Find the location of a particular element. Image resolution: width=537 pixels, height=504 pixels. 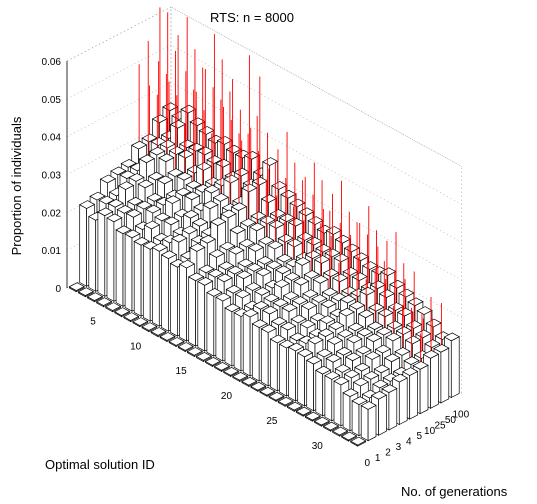

z-tick-label: 0.03 is located at coordinates (52, 176).